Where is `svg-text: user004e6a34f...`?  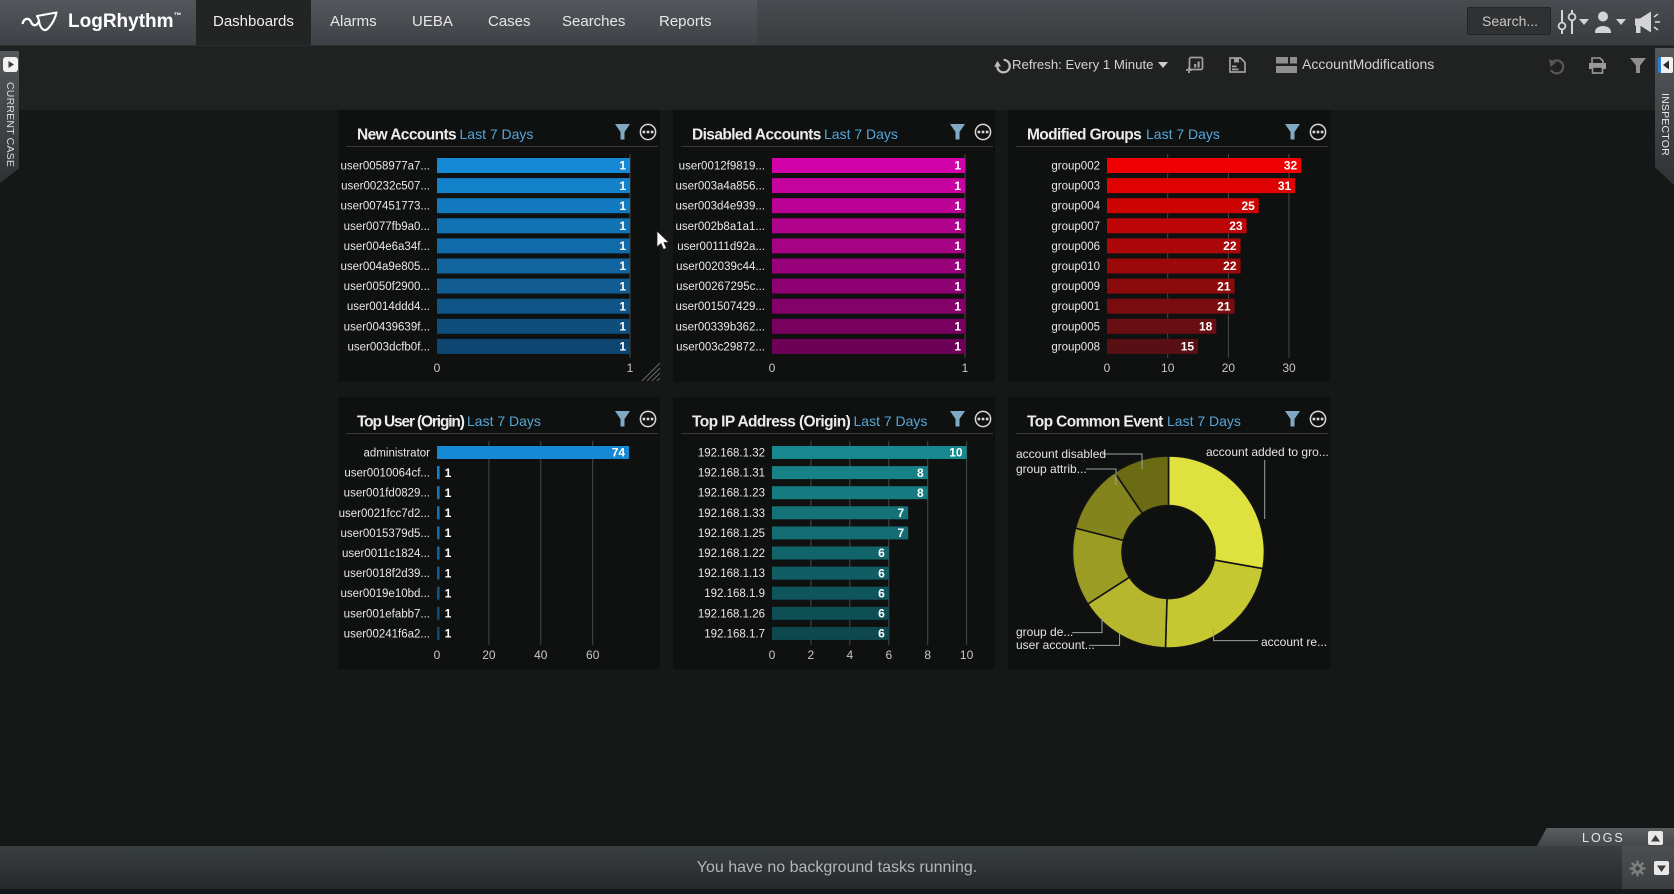
svg-text: user004e6a34f... is located at coordinates (387, 247).